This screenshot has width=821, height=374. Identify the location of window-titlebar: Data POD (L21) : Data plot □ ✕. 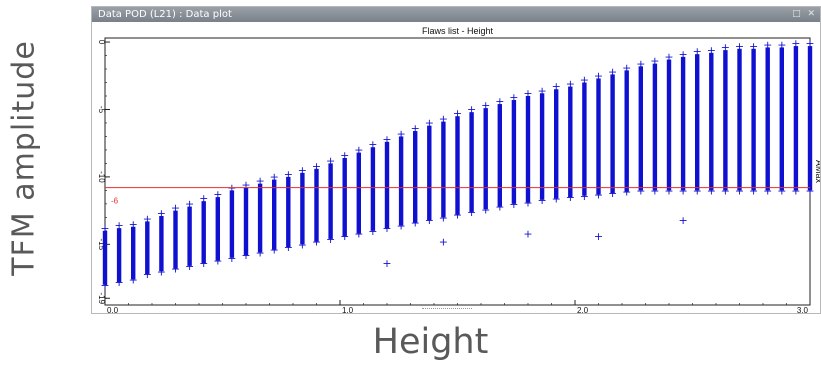
(456, 14).